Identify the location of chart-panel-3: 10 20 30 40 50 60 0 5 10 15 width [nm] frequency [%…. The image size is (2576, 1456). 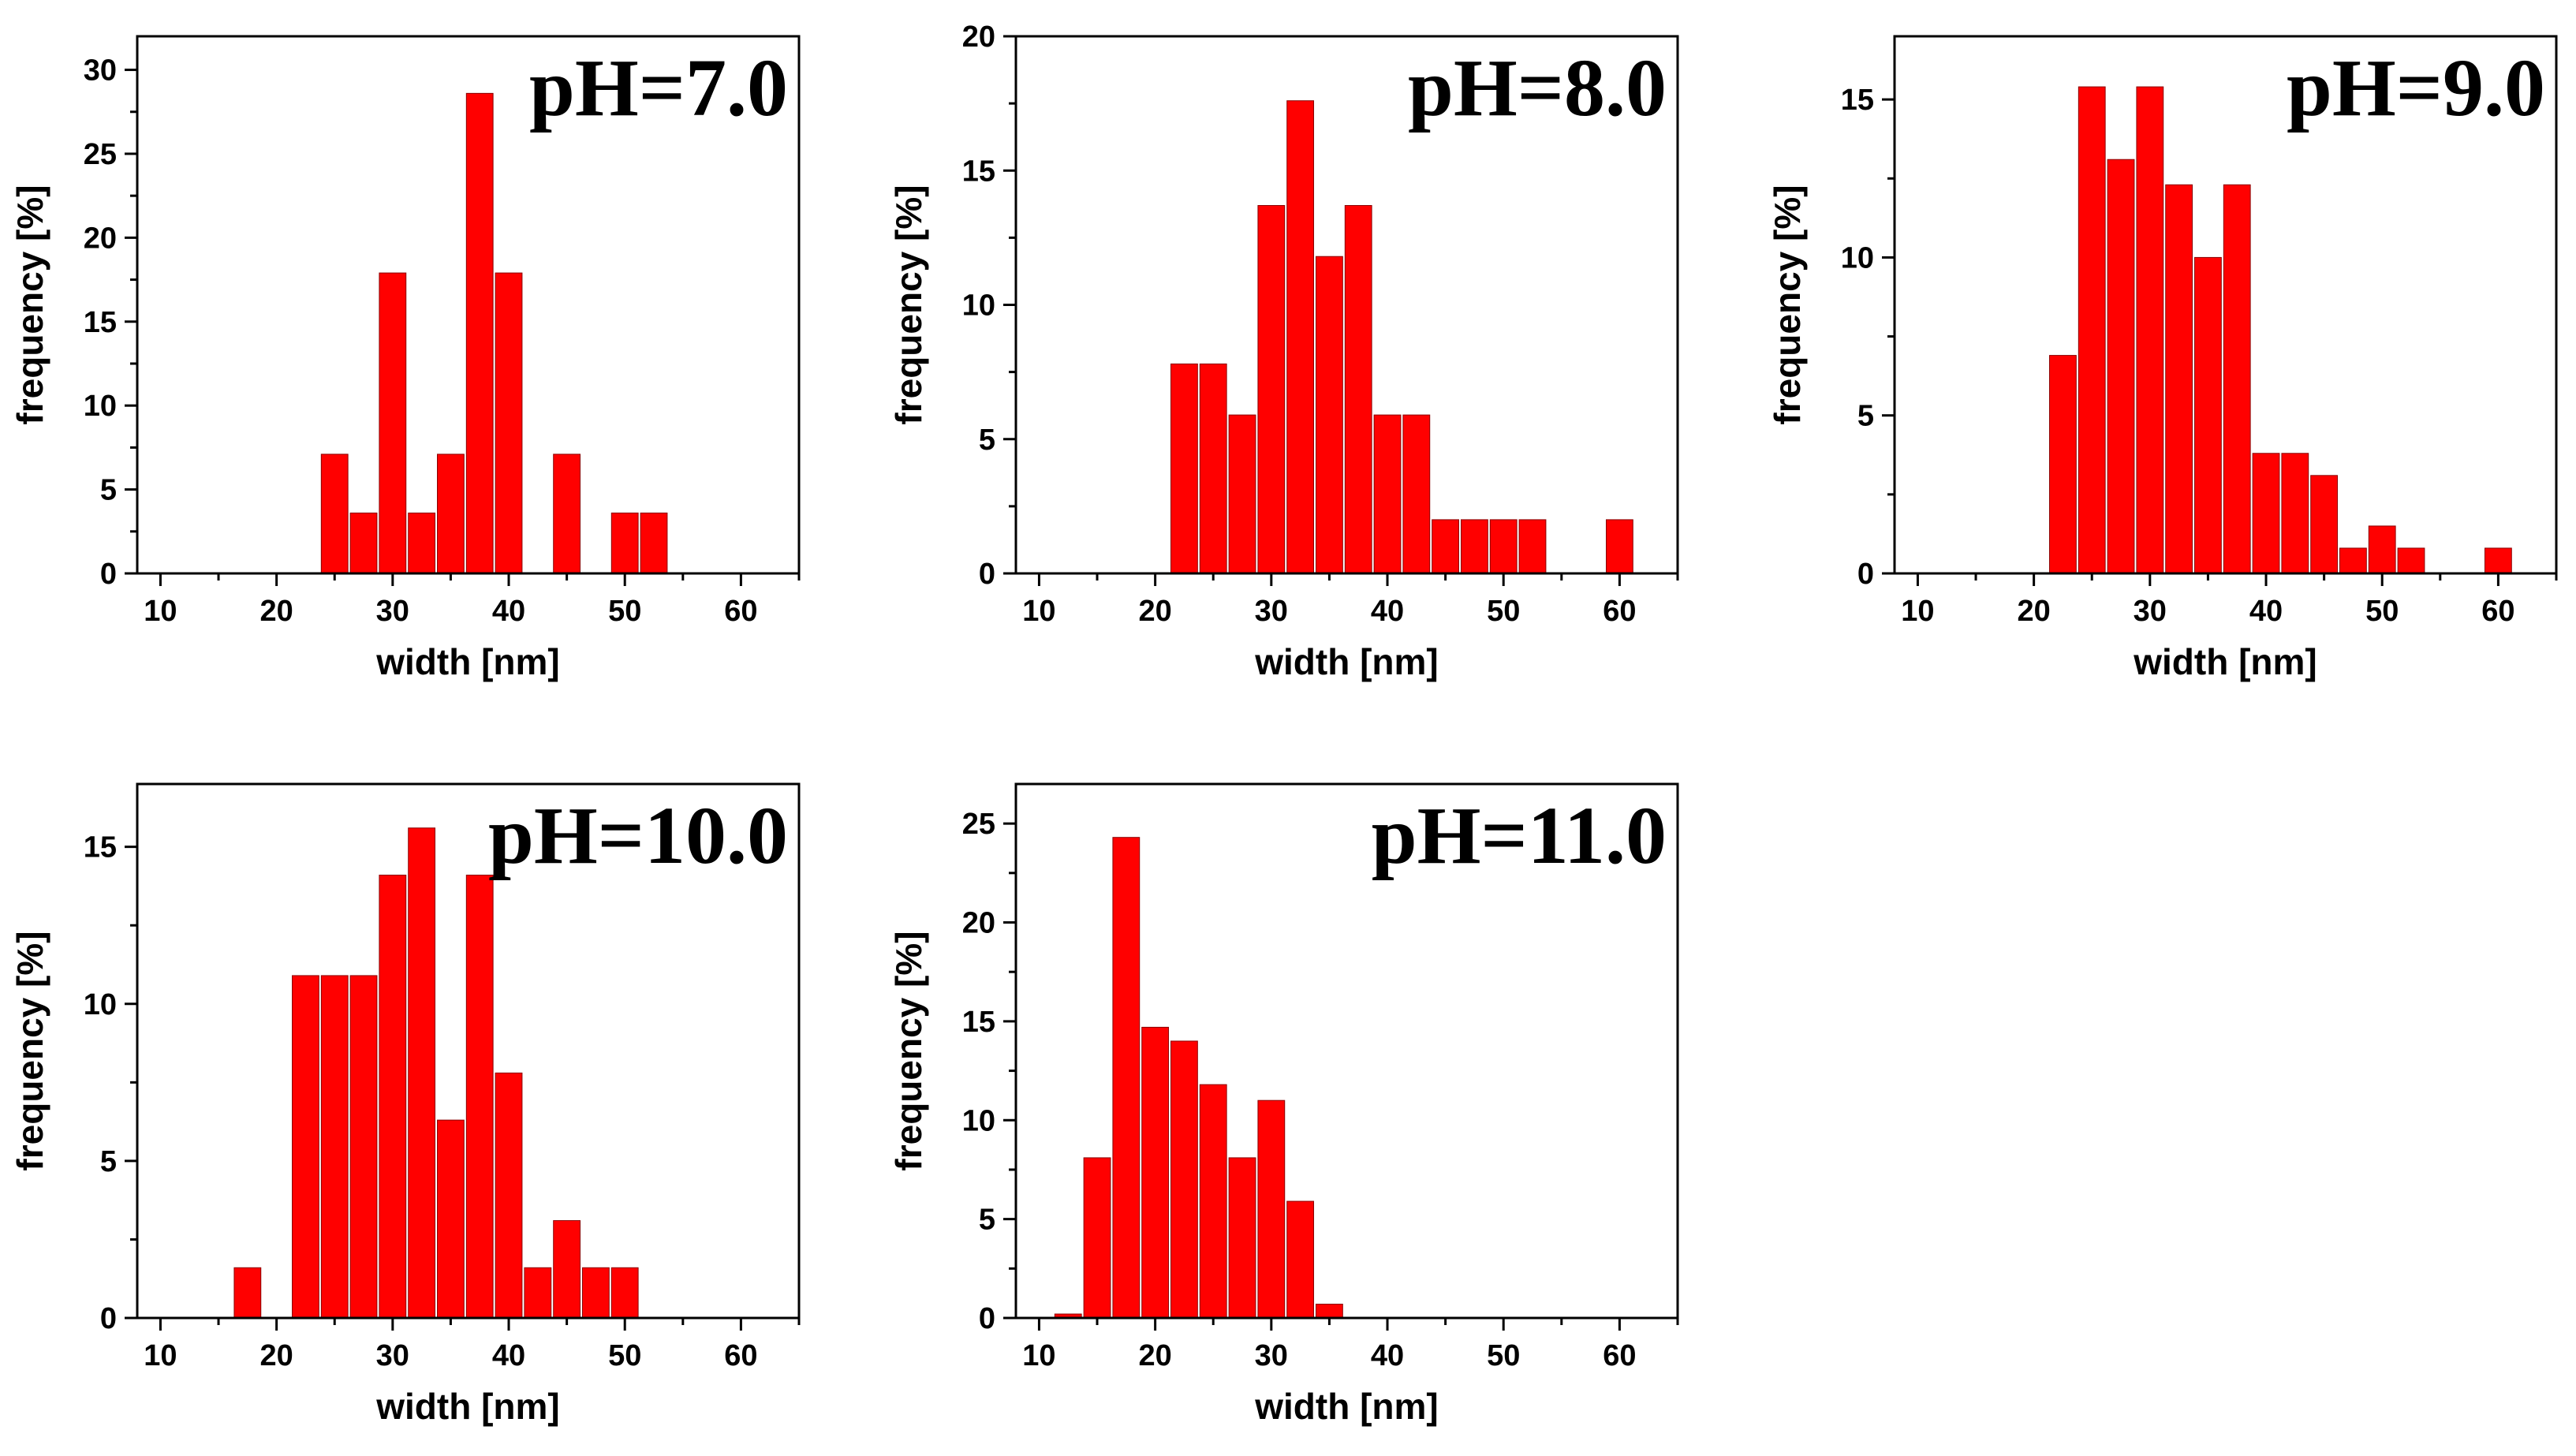
(2162, 358).